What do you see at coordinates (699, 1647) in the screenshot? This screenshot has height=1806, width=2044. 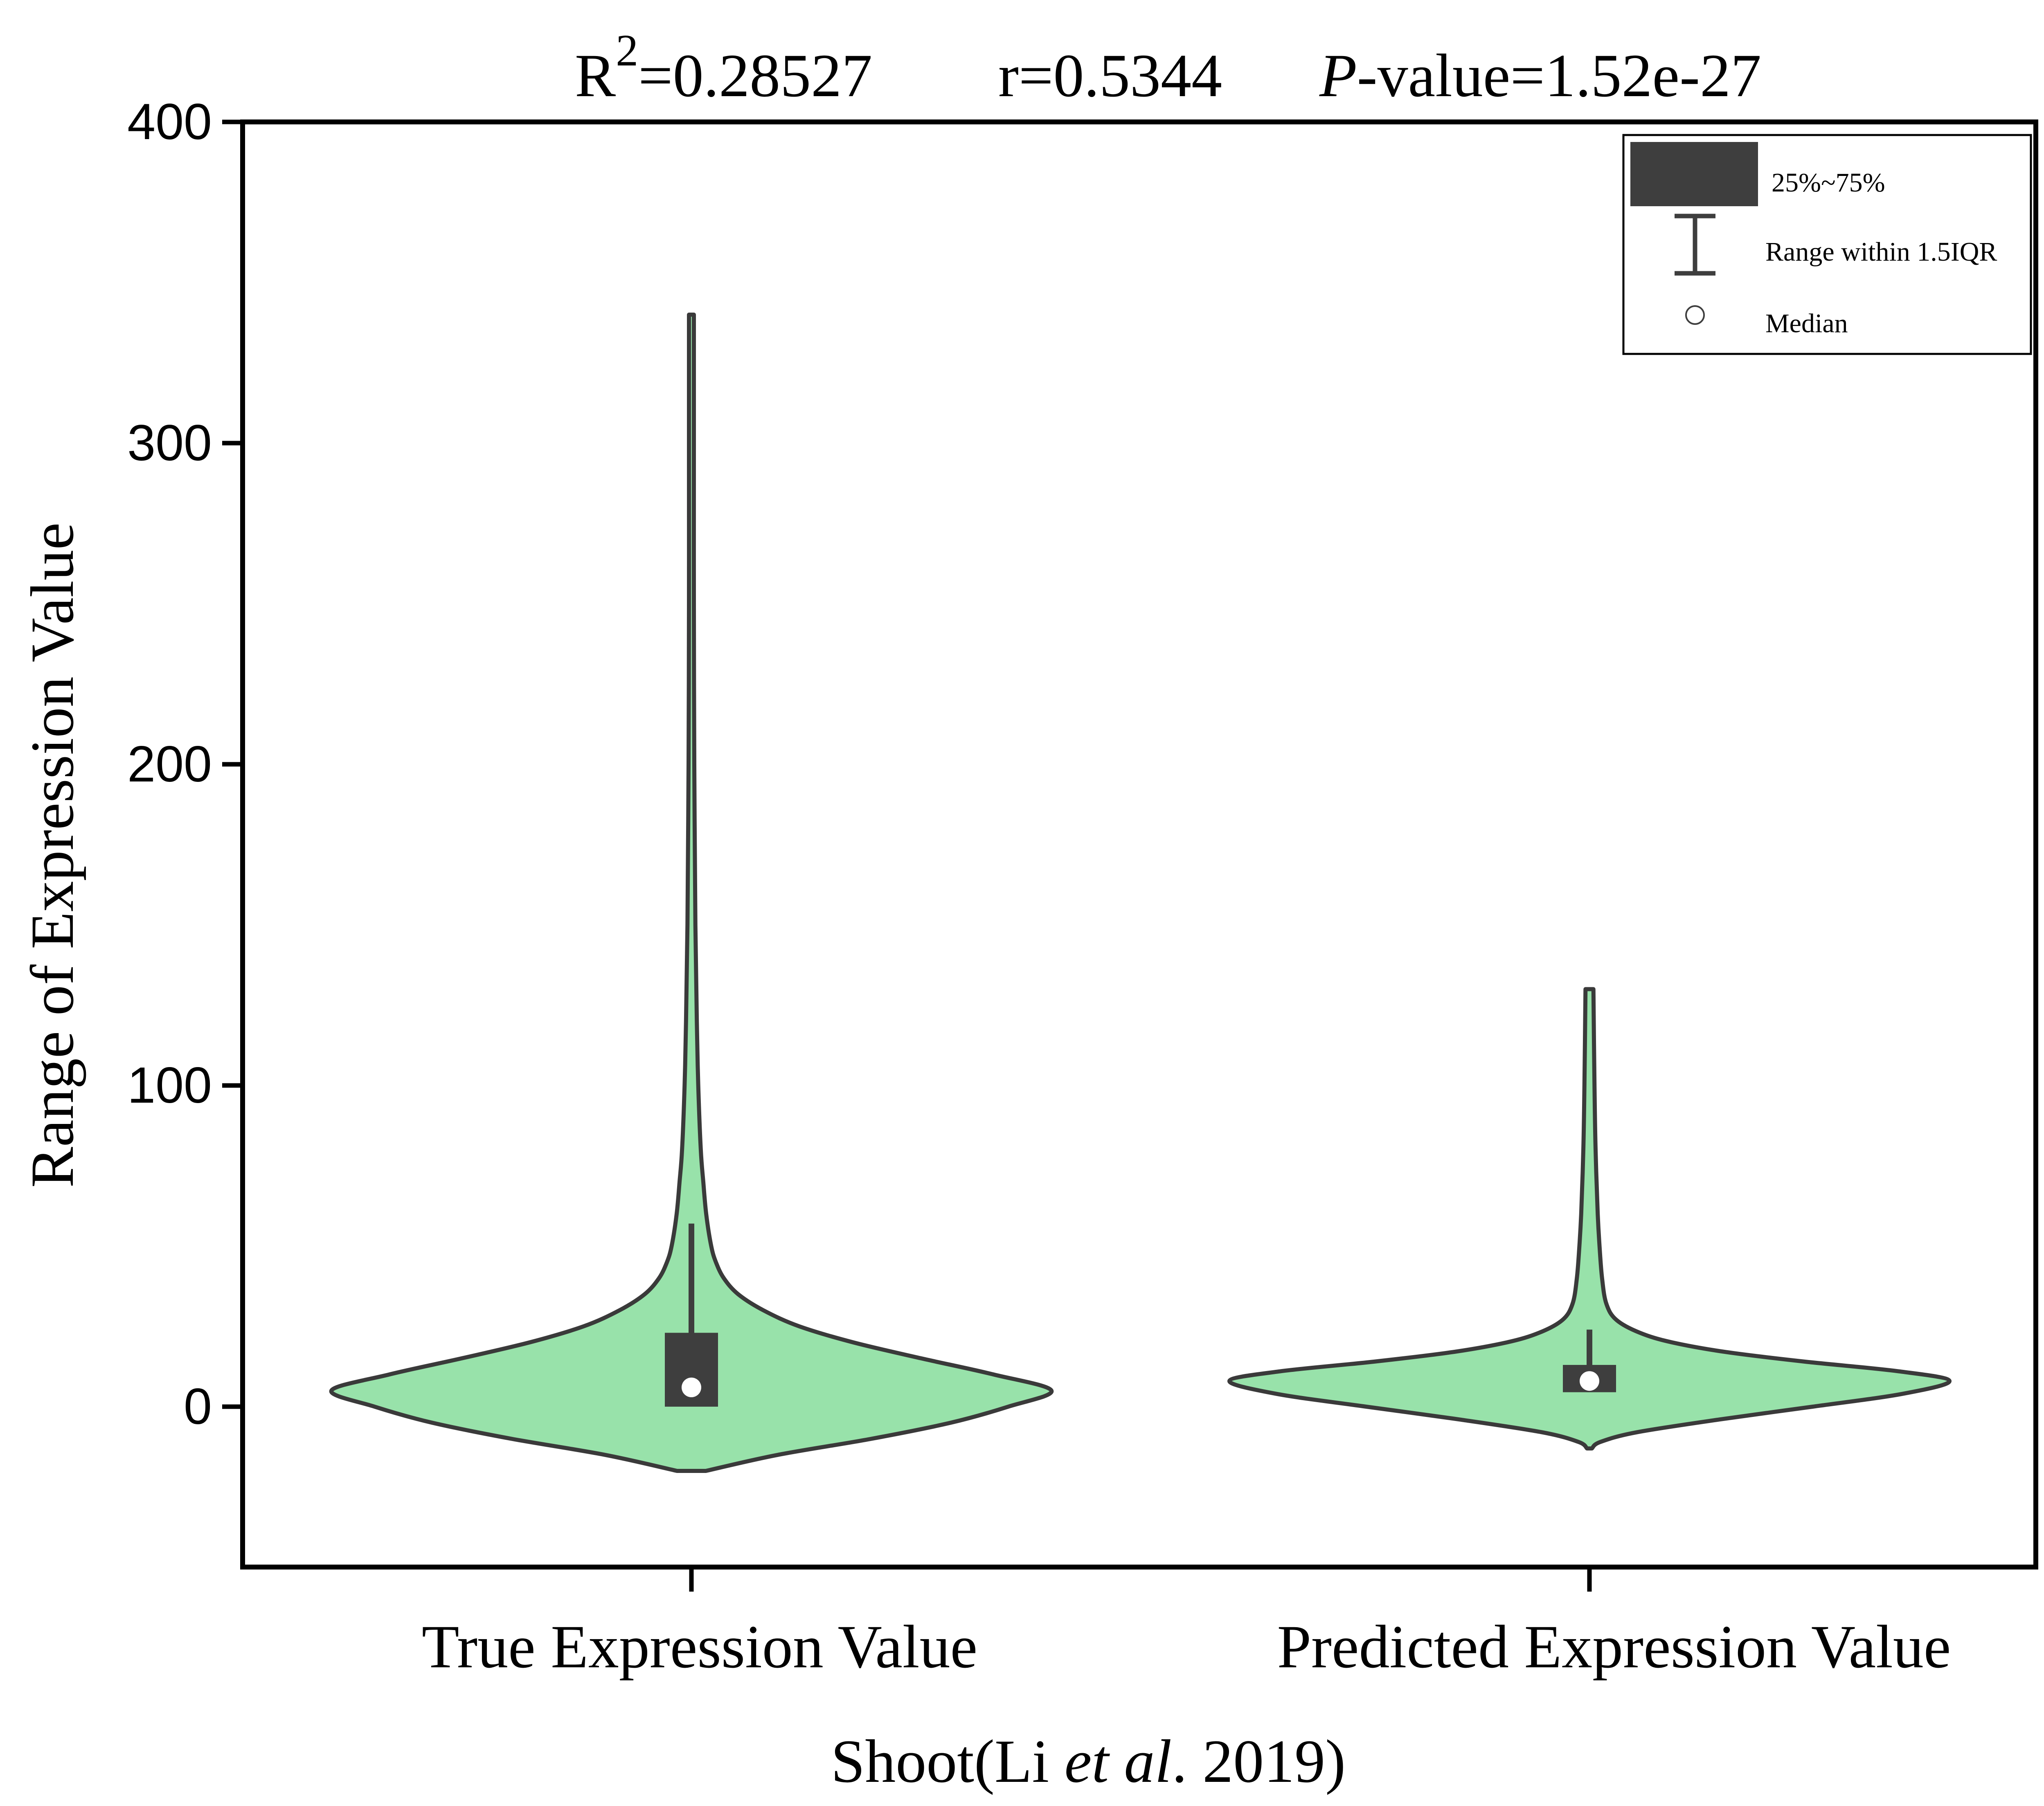 I see `x-tick-label-0: True Expression Value` at bounding box center [699, 1647].